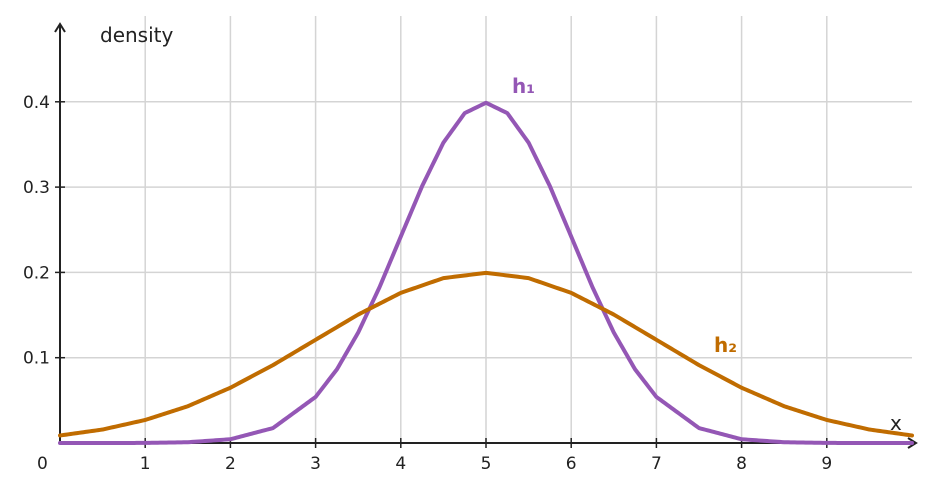 This screenshot has width=929, height=491. Describe the element at coordinates (486, 464) in the screenshot. I see `x-tick-label-5: 5` at that location.